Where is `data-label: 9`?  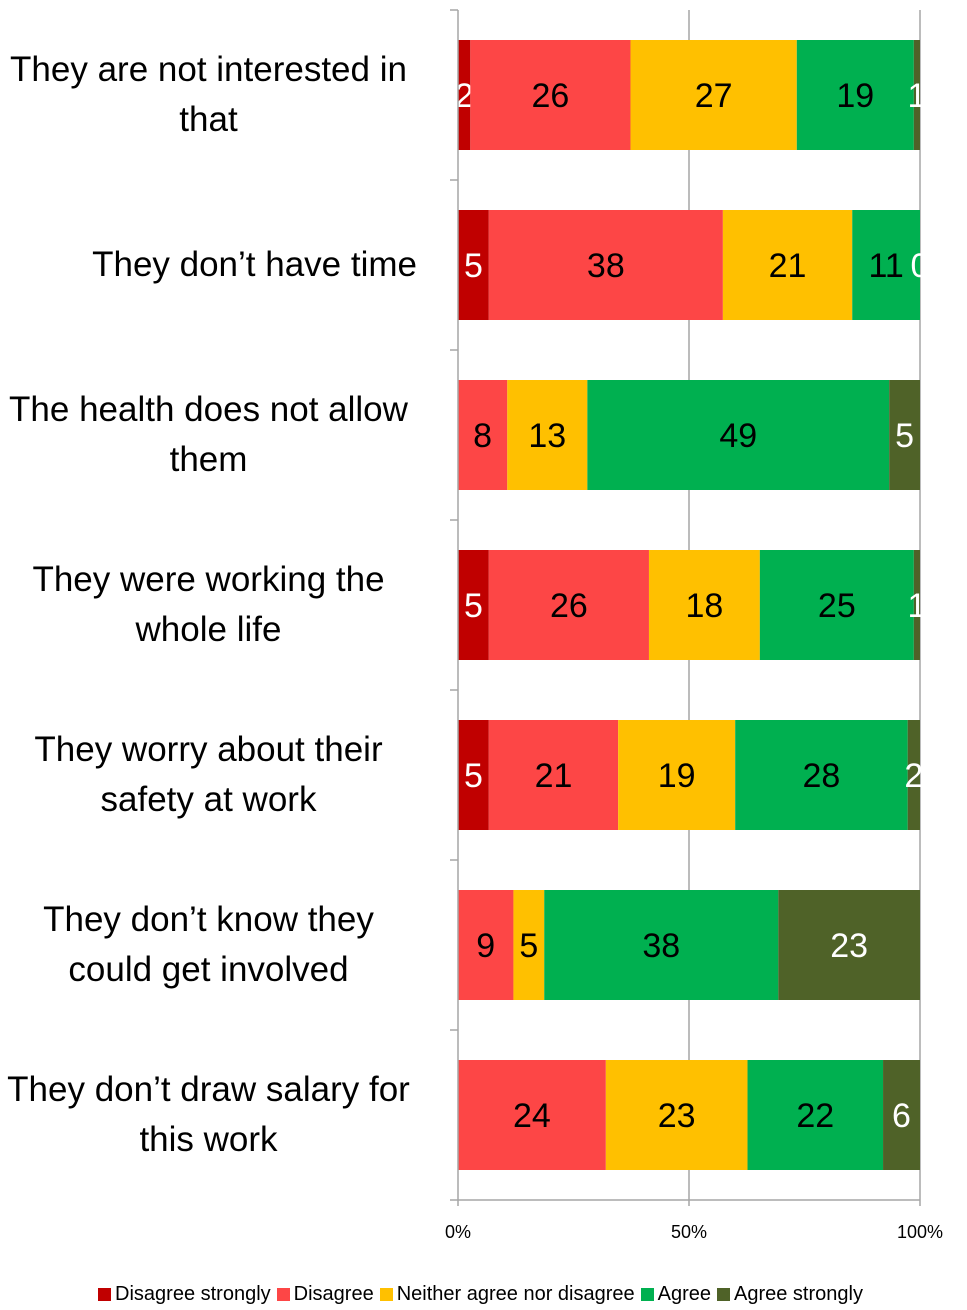 data-label: 9 is located at coordinates (485, 946).